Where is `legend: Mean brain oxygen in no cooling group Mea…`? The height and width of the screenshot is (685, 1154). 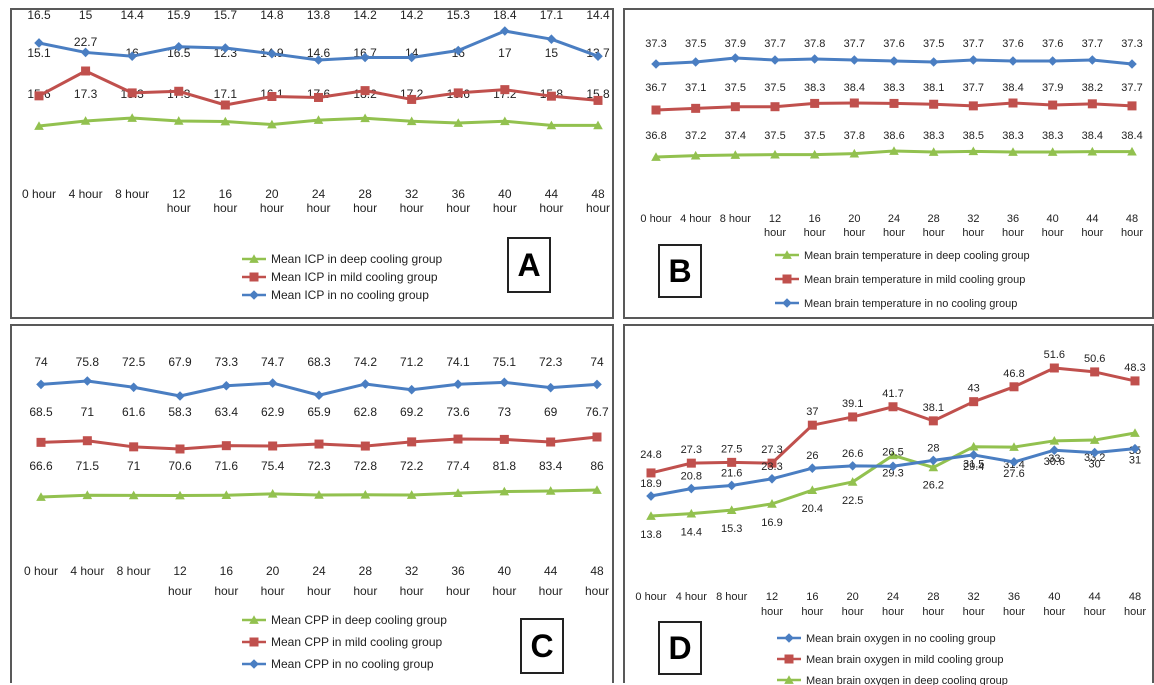
legend: Mean brain oxygen in no cooling group Mea… is located at coordinates (892, 659).